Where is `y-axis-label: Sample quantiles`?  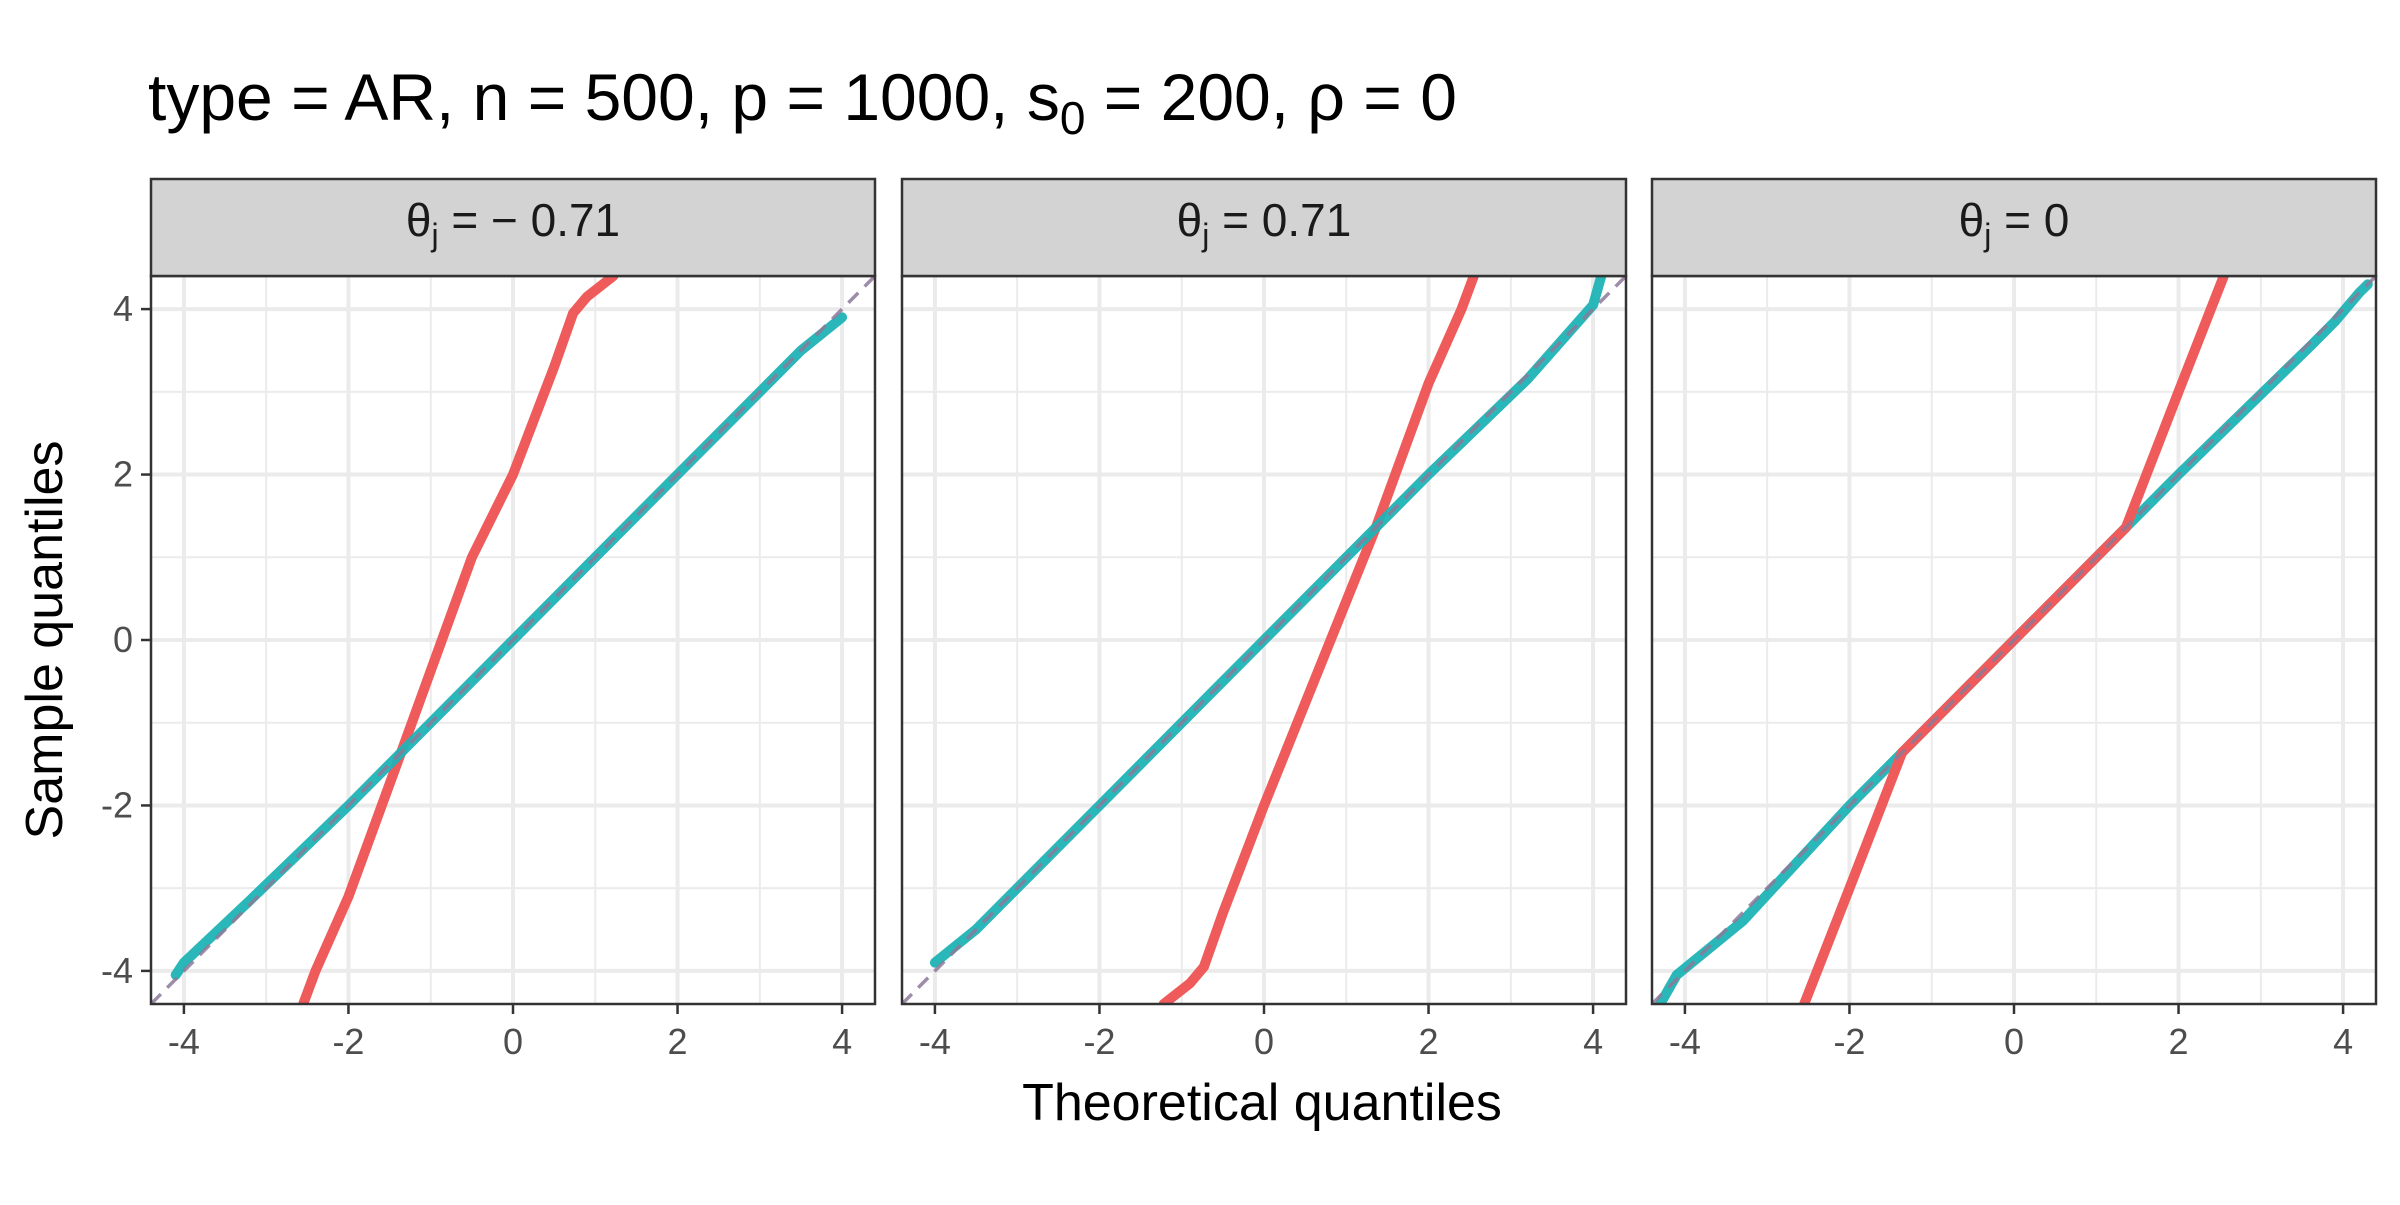 y-axis-label: Sample quantiles is located at coordinates (45, 640).